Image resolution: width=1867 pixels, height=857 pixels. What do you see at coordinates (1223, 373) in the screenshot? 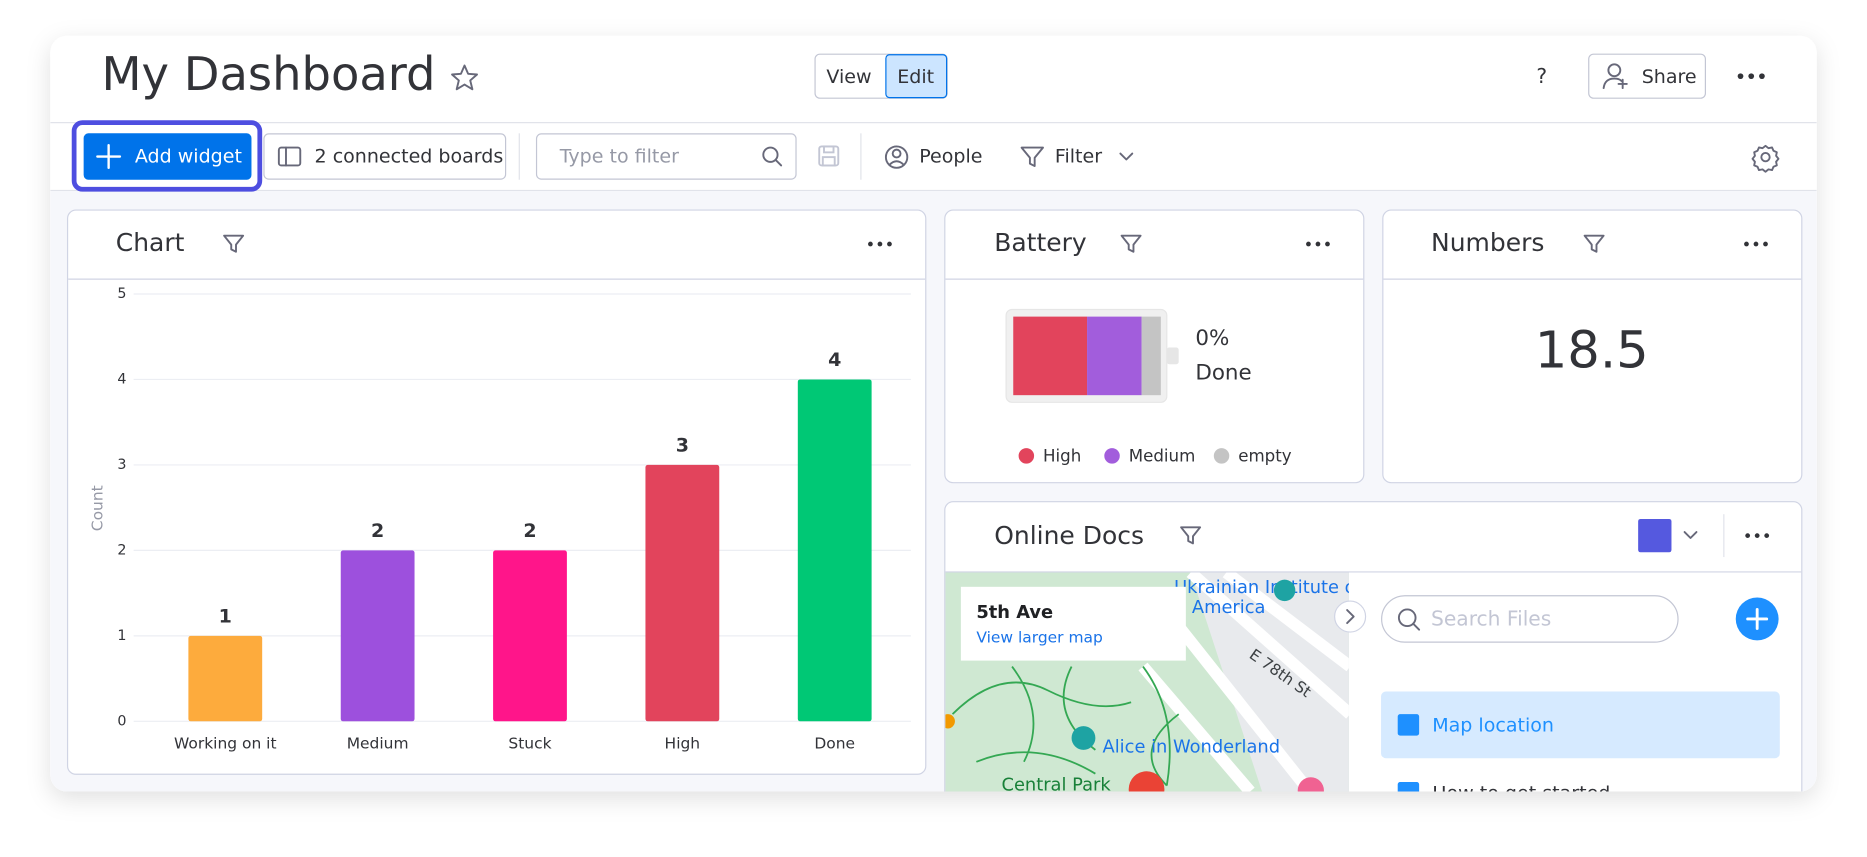
I see `battery-status: Done` at bounding box center [1223, 373].